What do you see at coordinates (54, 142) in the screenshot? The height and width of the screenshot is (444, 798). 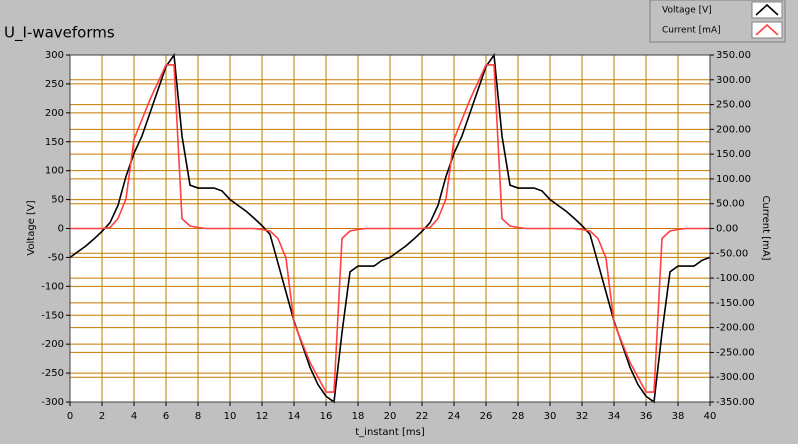 I see `y-tick-label: 150` at bounding box center [54, 142].